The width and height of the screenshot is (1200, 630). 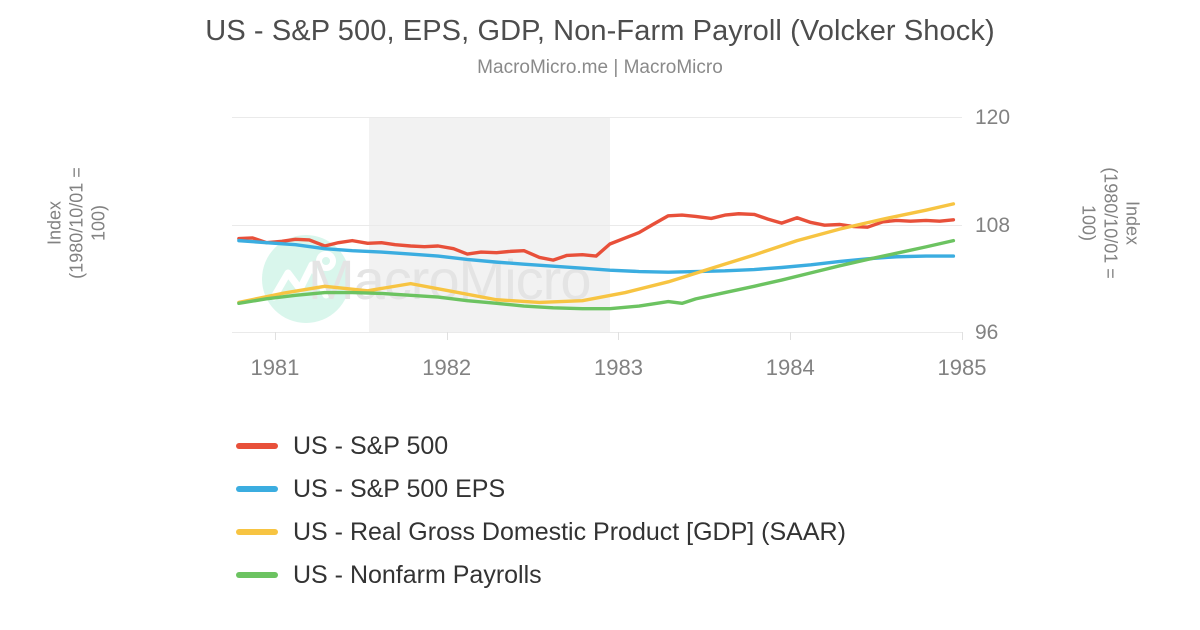 I want to click on legend-label: US - S&P 500 EPS, so click(x=399, y=488).